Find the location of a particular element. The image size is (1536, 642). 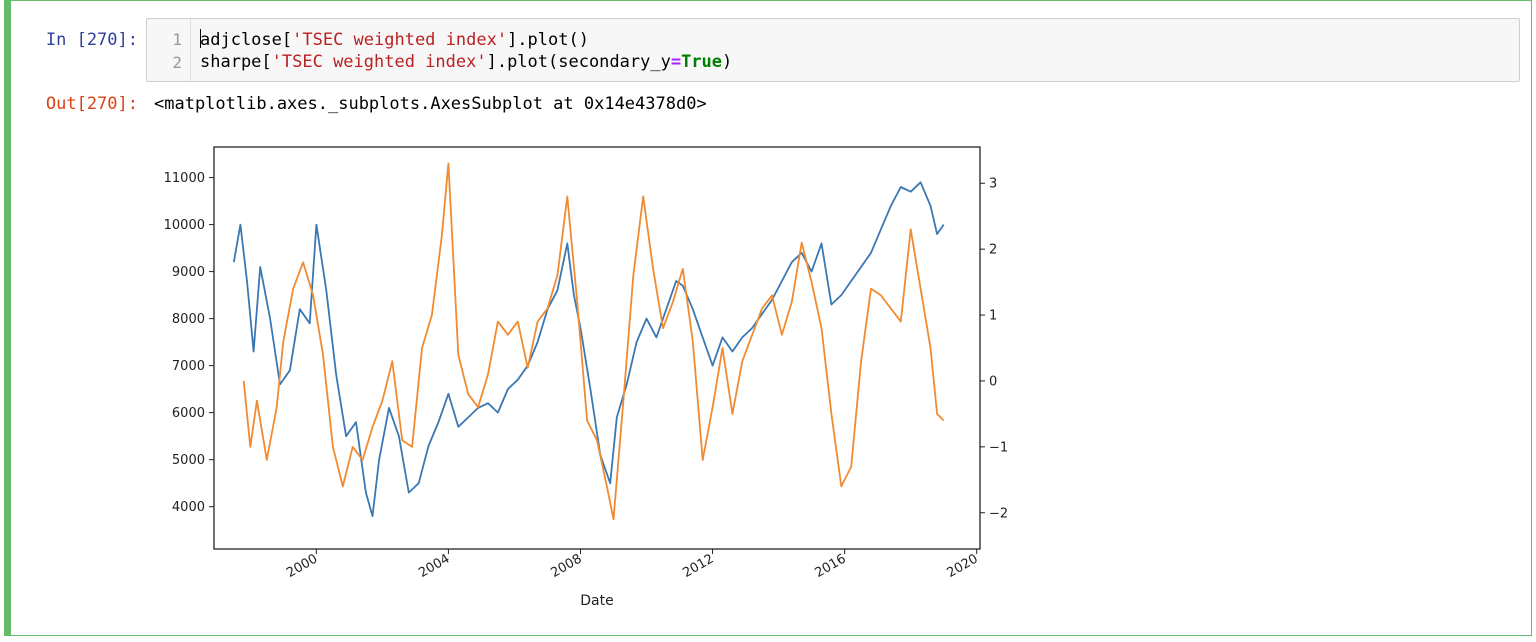

x-tick-label: 2012 is located at coordinates (698, 566).